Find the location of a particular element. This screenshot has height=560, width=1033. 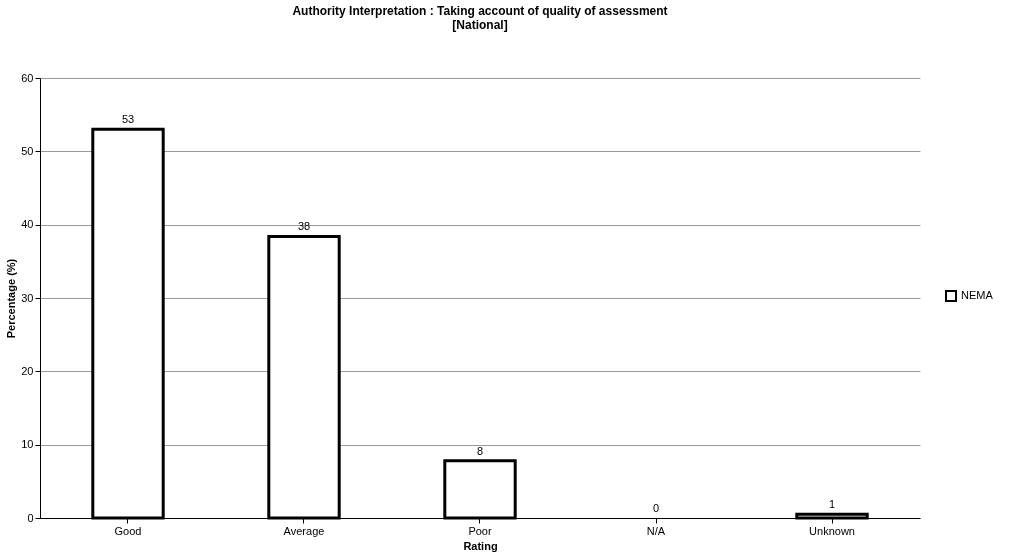

legend-label: NEMA is located at coordinates (977, 295).